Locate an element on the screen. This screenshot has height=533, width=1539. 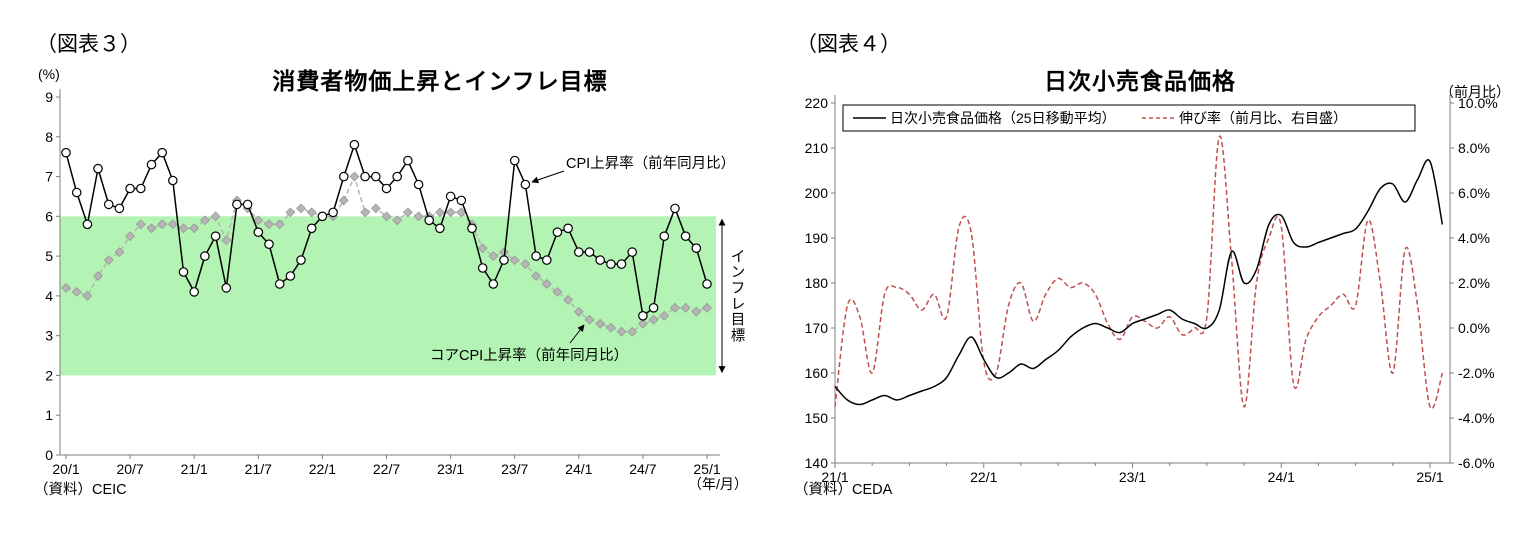
figure4-label: （図表４） is located at coordinates (848, 44).